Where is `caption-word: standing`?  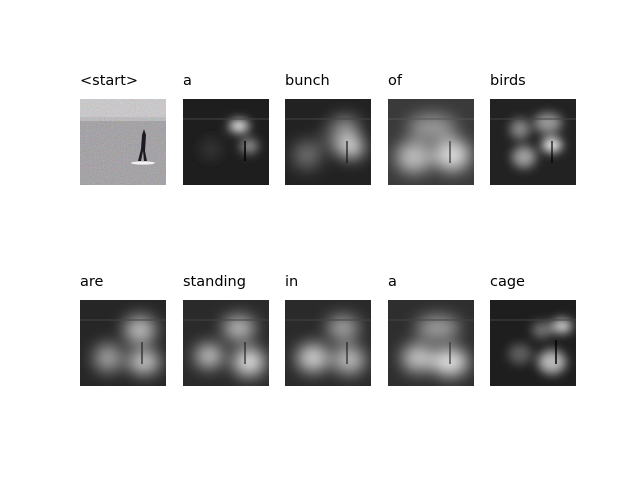 caption-word: standing is located at coordinates (214, 282).